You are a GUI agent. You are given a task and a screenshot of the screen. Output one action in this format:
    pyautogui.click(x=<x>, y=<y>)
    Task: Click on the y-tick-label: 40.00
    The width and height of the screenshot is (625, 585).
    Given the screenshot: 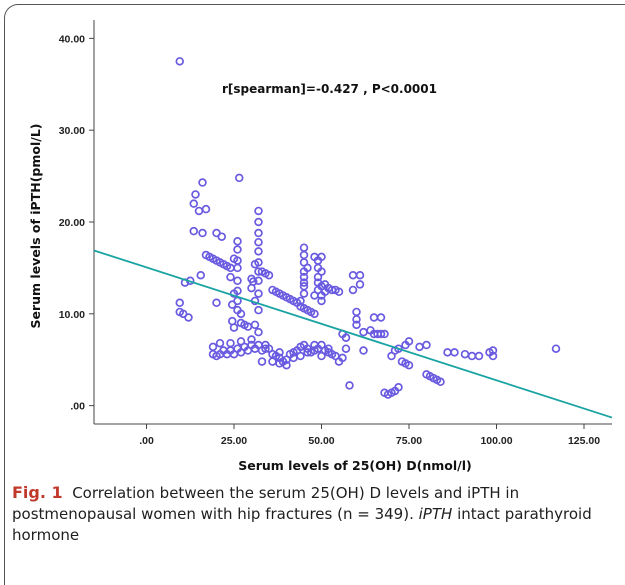 What is the action you would take?
    pyautogui.click(x=72, y=39)
    